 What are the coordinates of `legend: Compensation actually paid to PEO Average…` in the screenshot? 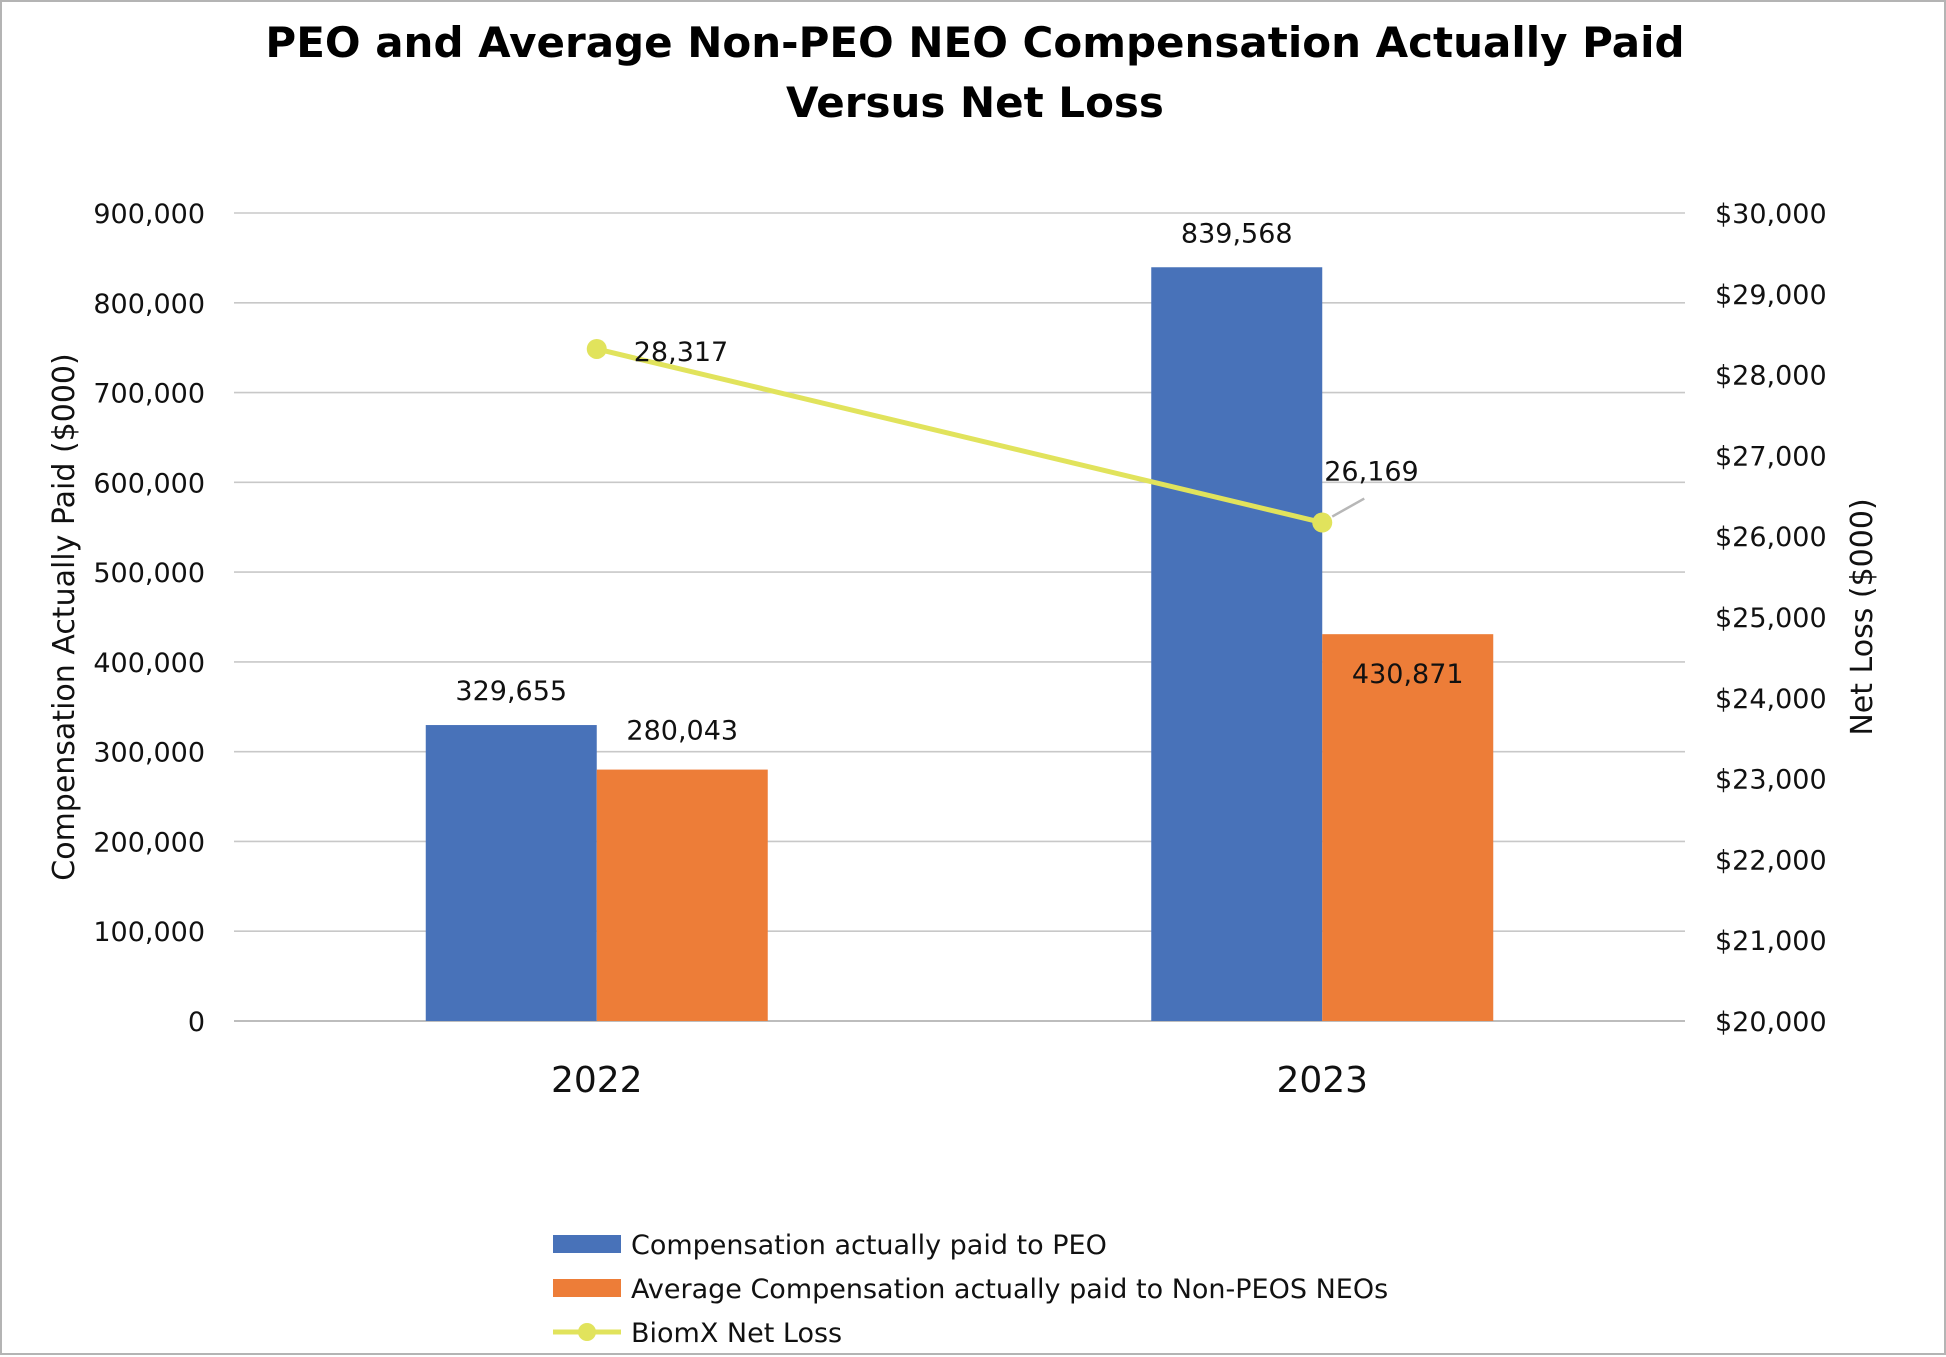 It's located at (970, 1289).